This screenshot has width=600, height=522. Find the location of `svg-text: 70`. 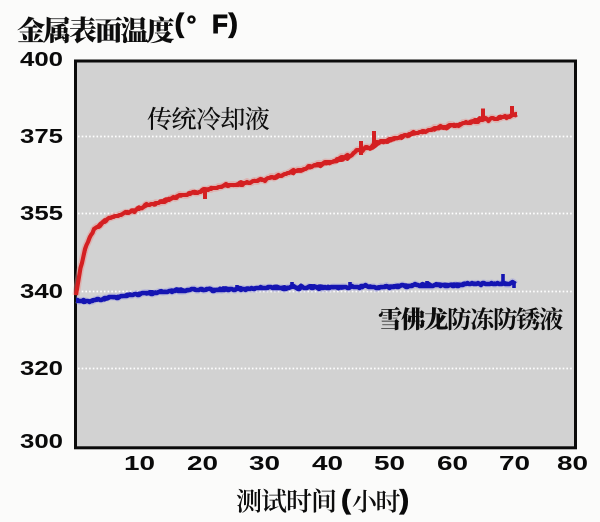

svg-text: 70 is located at coordinates (514, 464).